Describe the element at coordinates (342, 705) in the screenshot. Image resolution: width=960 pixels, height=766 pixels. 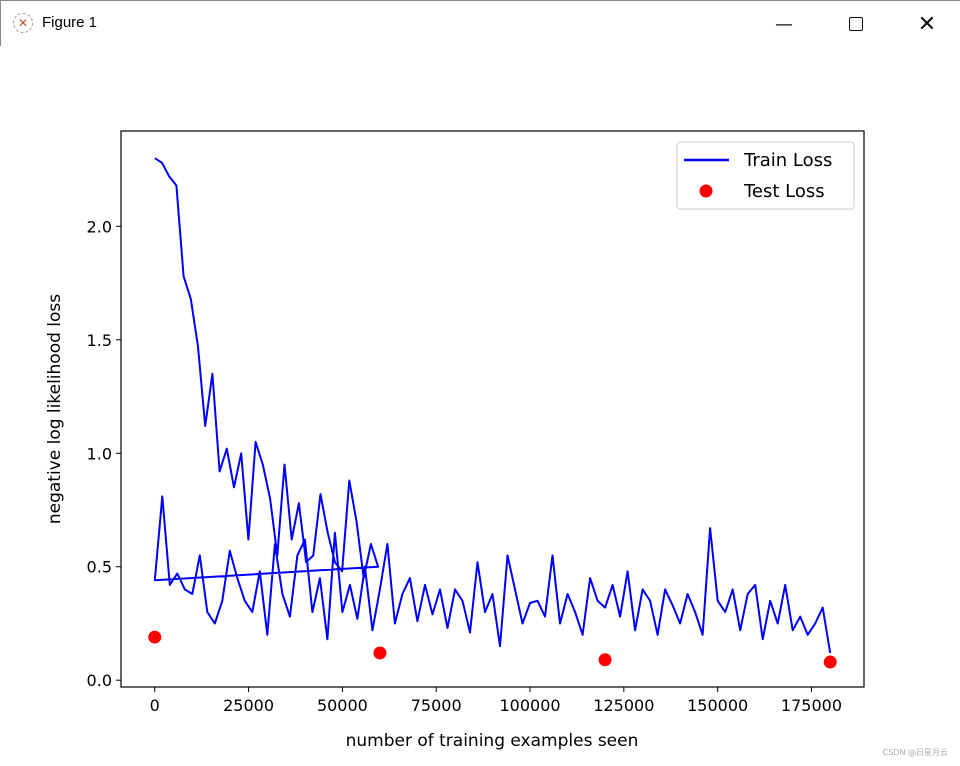
I see `x-tick-label: 50000` at that location.